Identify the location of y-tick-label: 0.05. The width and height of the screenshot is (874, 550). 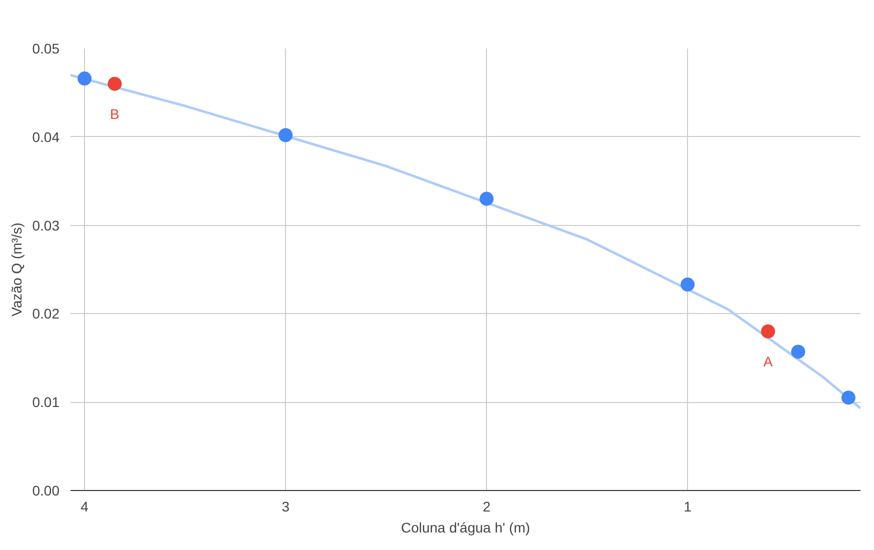
(46, 48).